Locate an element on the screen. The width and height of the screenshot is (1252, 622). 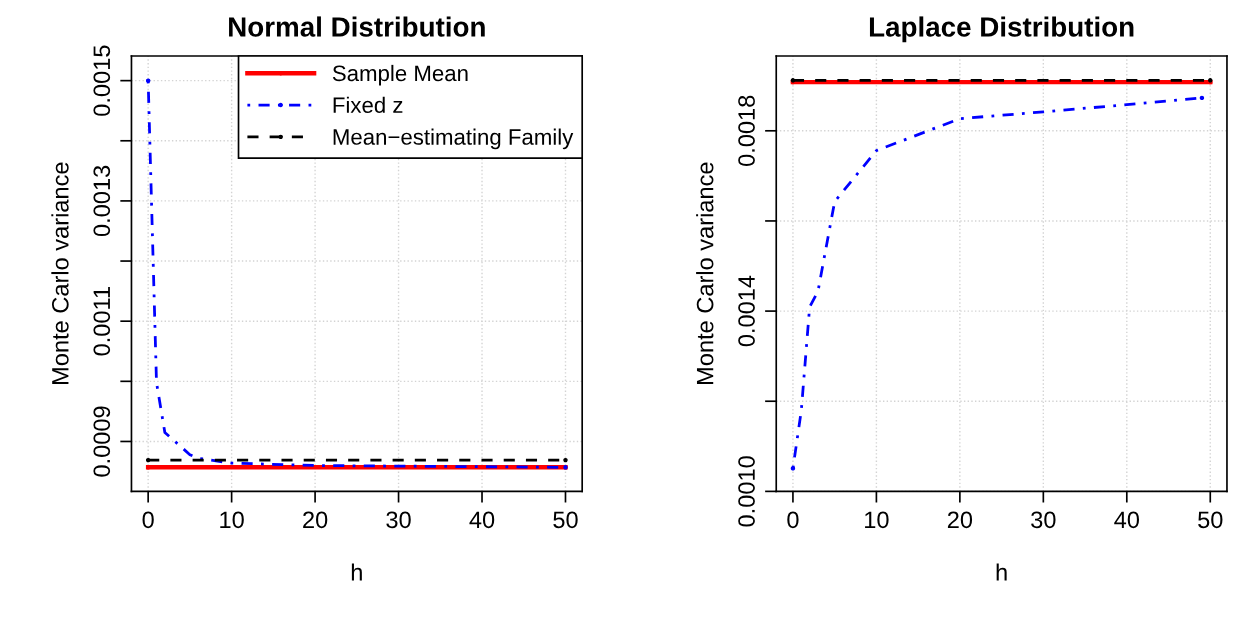
legend-label: Sample Mean is located at coordinates (400, 75).